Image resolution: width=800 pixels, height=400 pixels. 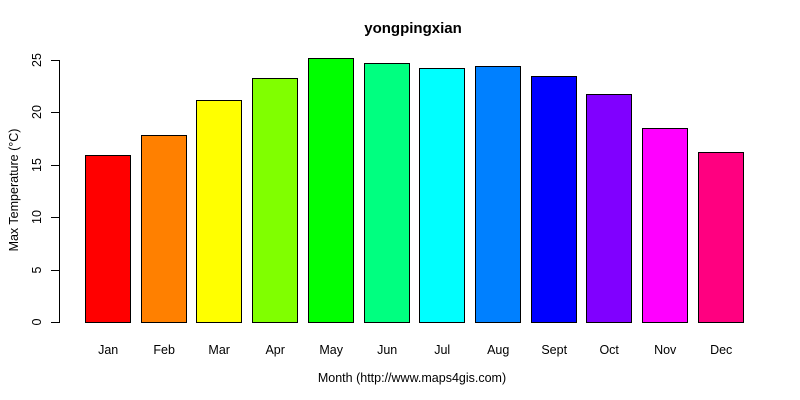 I want to click on x-tick-label: May, so click(x=331, y=350).